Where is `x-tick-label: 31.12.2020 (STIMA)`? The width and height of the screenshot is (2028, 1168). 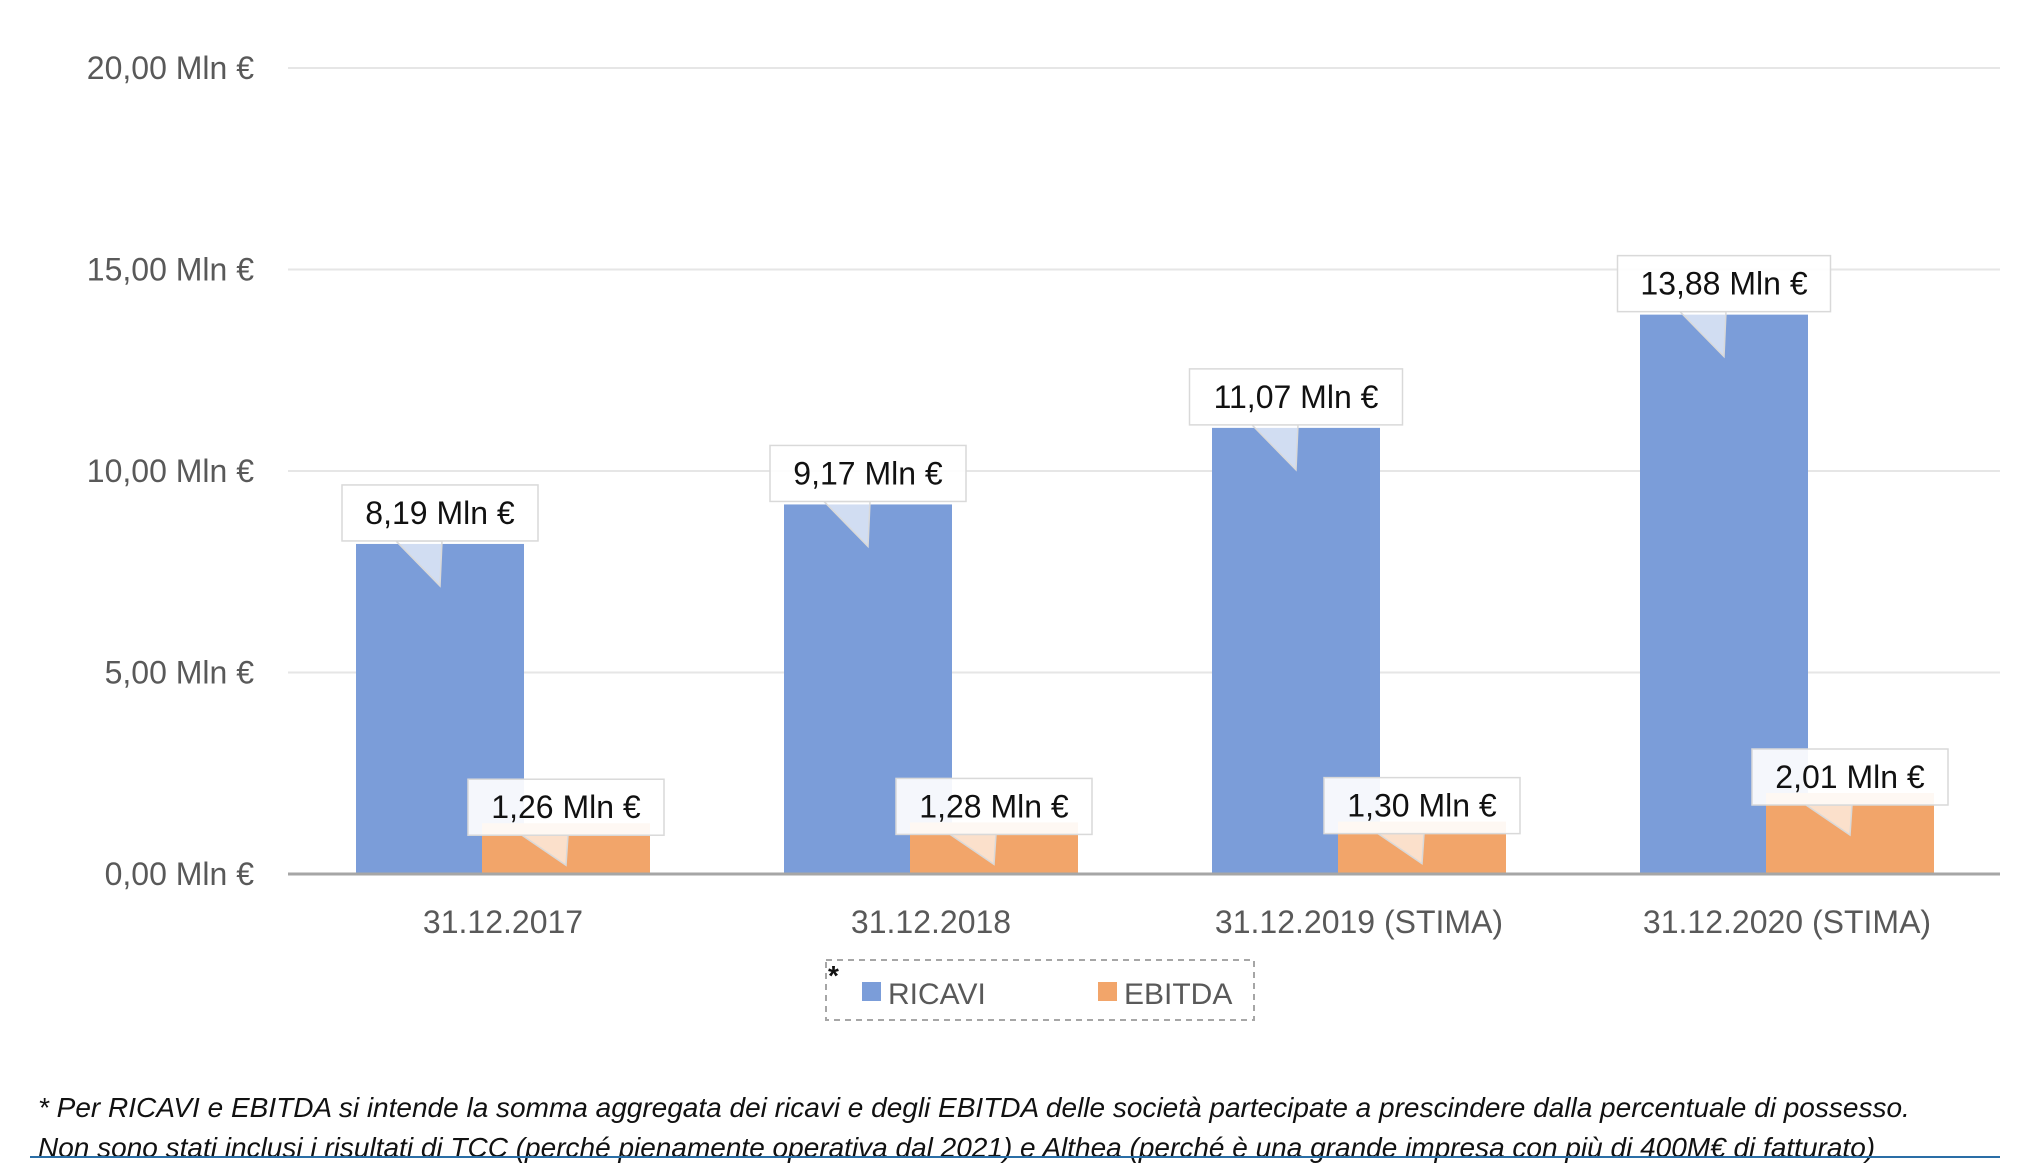 x-tick-label: 31.12.2020 (STIMA) is located at coordinates (1787, 922).